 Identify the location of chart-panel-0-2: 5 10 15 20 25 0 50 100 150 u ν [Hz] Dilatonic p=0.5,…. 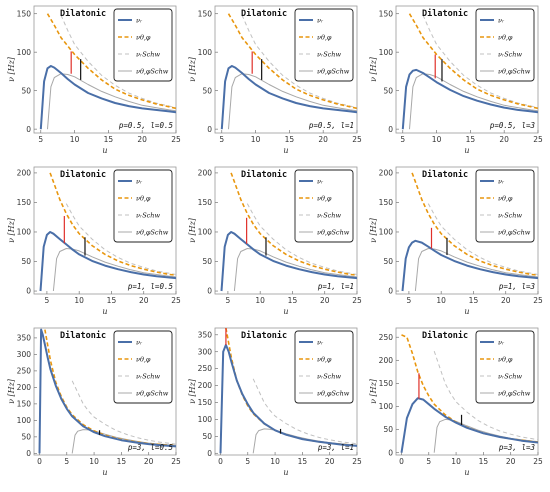
(456, 80).